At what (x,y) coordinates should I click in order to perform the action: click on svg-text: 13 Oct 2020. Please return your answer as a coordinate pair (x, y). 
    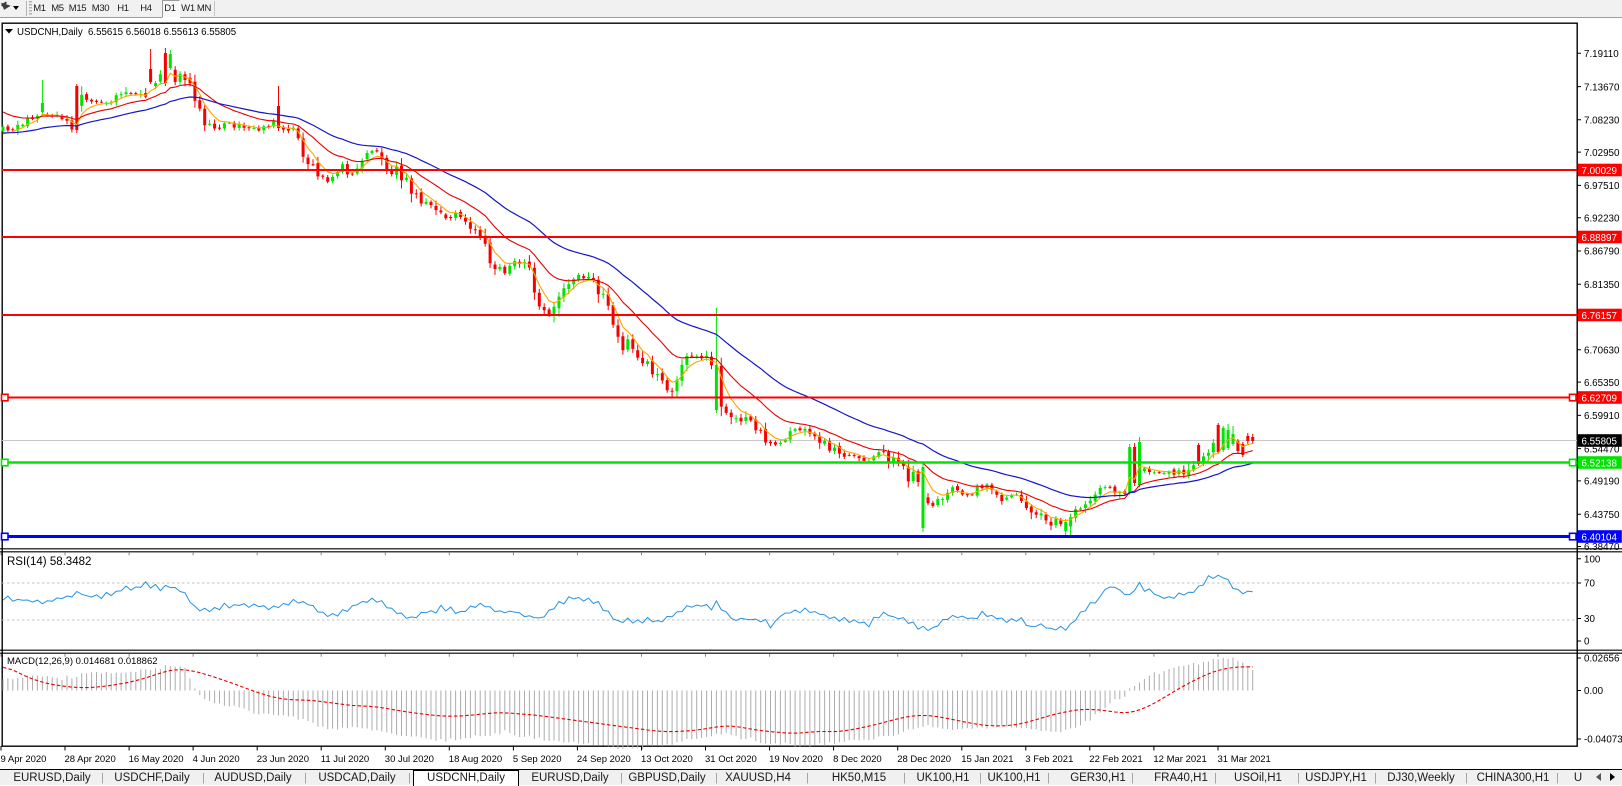
    Looking at the image, I should click on (667, 759).